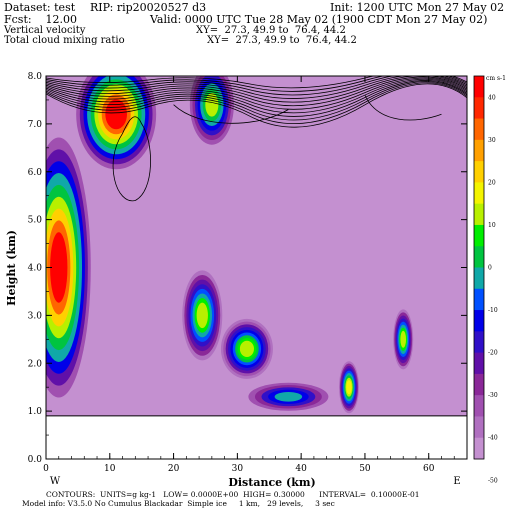 The image size is (512, 512). What do you see at coordinates (35, 364) in the screenshot?
I see `y-tick-label: 2.0` at bounding box center [35, 364].